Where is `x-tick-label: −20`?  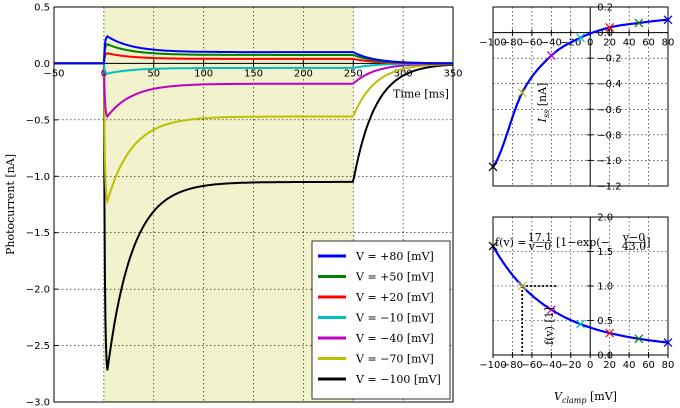
x-tick-label: −20 is located at coordinates (570, 365).